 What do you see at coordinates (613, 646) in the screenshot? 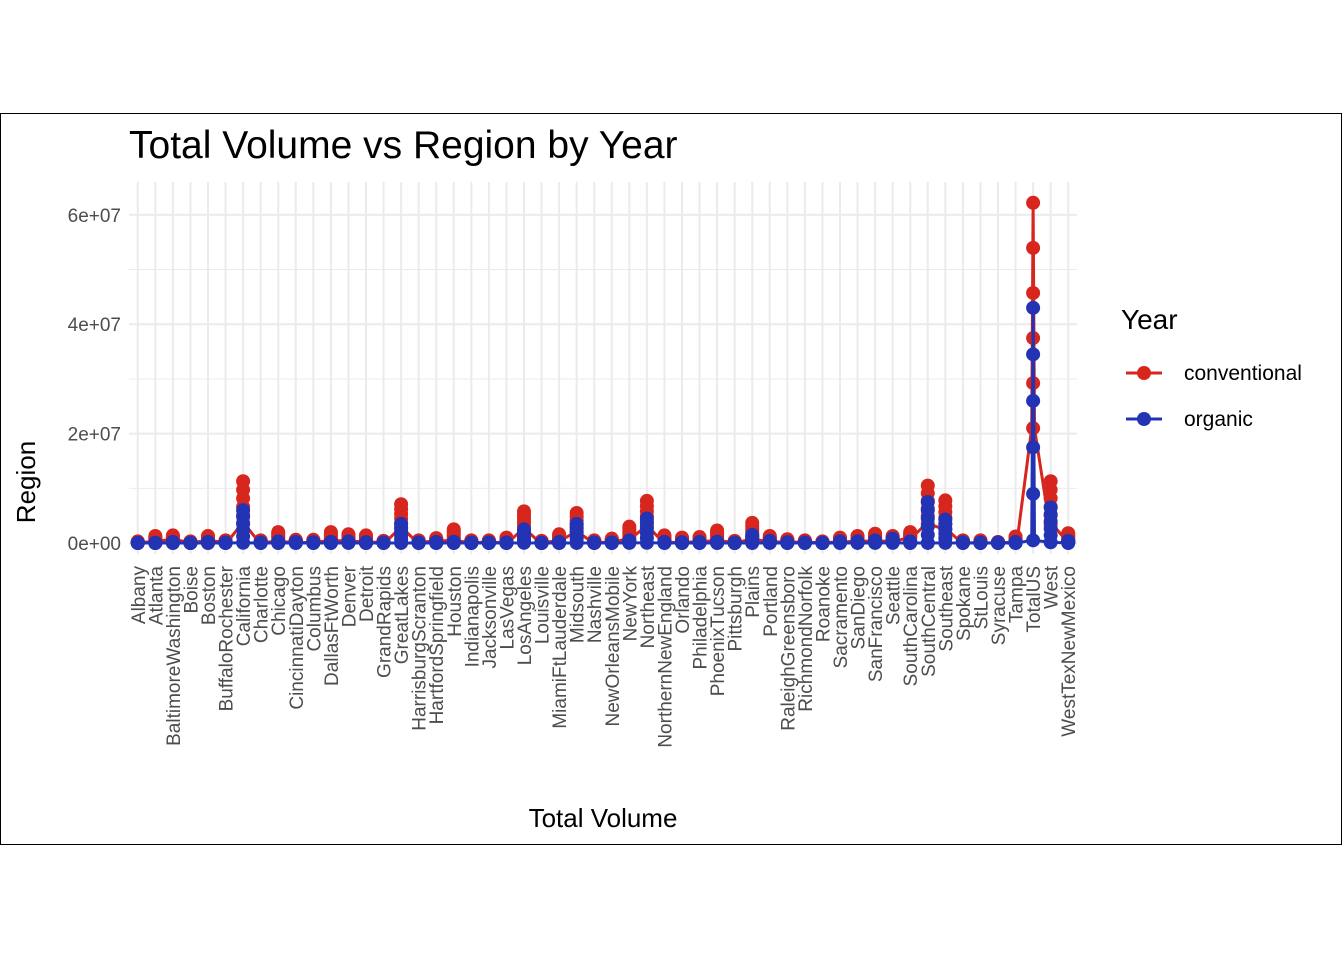
I see `x-tick-label: NewOrleansMobile` at bounding box center [613, 646].